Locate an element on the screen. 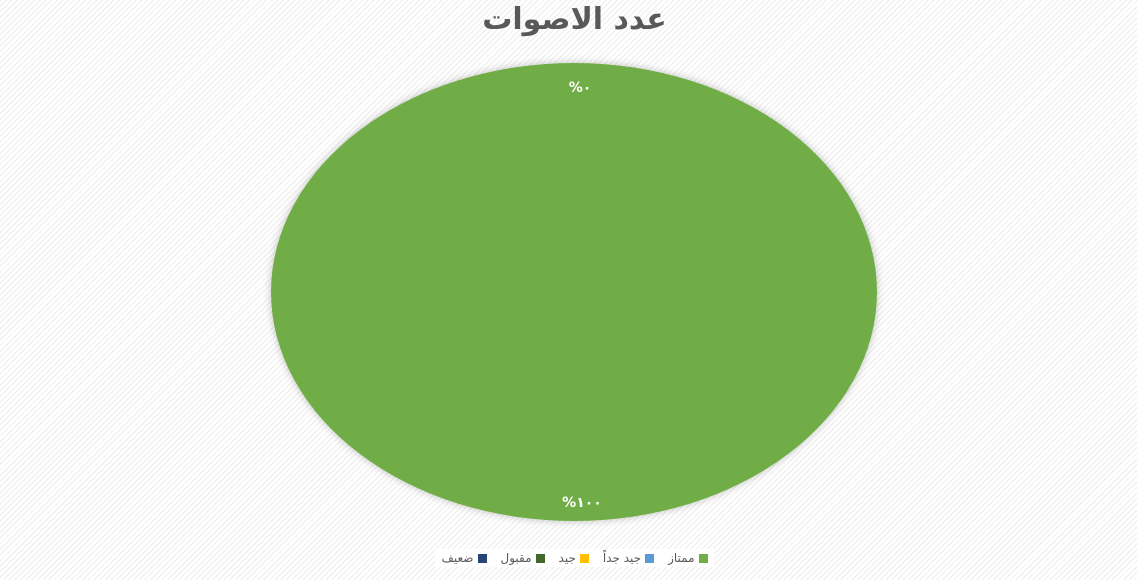 The image size is (1137, 580). legend-item-3: جيد is located at coordinates (574, 558).